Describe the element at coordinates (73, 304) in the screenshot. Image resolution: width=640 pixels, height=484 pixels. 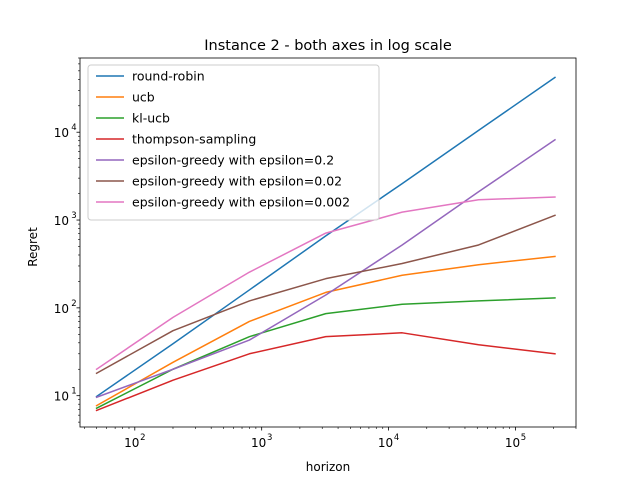
I see `y-tick-label-exponent: 2` at that location.